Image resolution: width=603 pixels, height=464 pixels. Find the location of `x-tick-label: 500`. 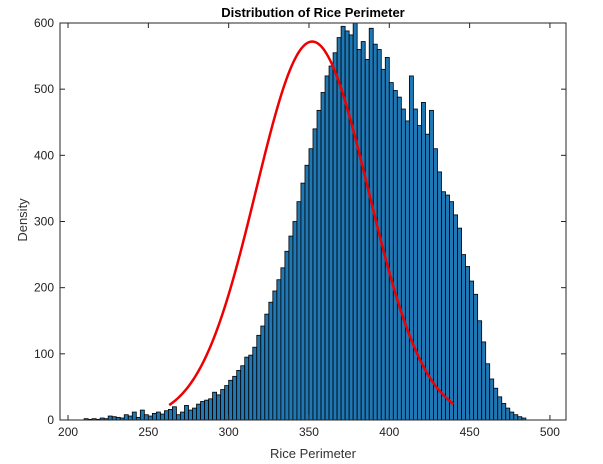

x-tick-label: 500 is located at coordinates (550, 432).